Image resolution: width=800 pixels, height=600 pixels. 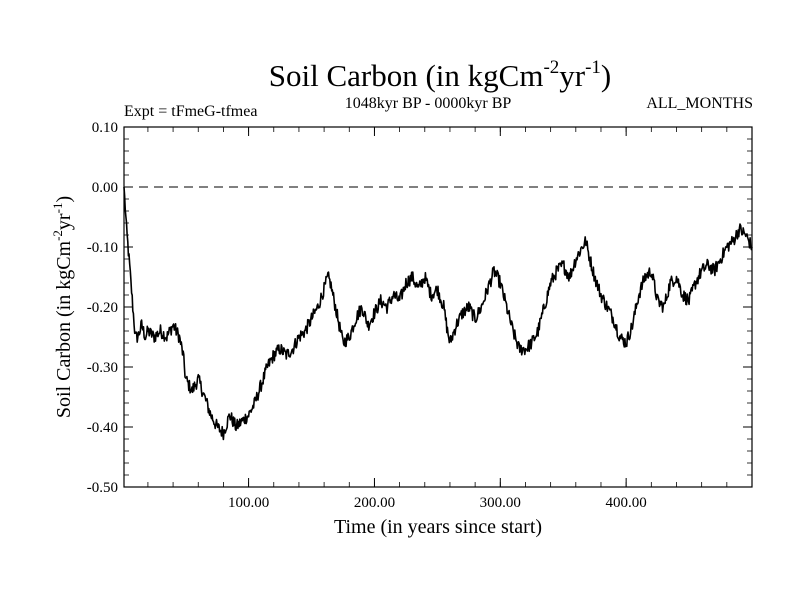 I want to click on y-tick-label: -0.50, so click(x=102, y=488).